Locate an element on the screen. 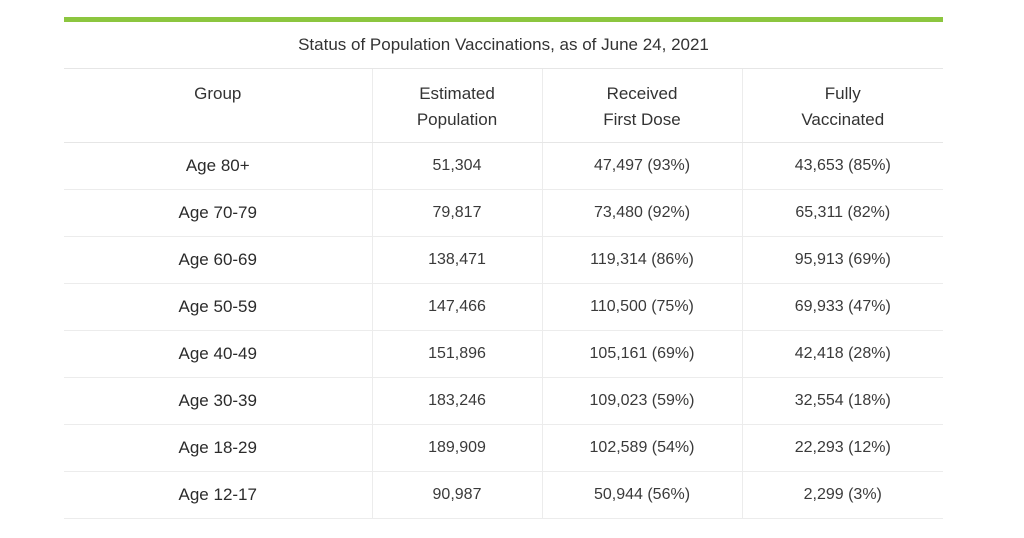 Image resolution: width=1024 pixels, height=538 pixels. first-dose-cell: 73,480 (92%) is located at coordinates (641, 213).